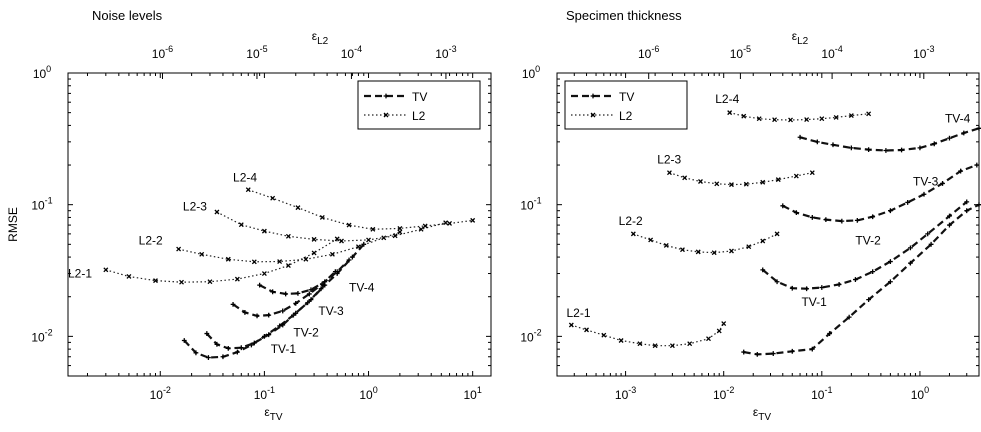 The image size is (981, 432). What do you see at coordinates (531, 72) in the screenshot?
I see `y-tick-label: 10⁰` at bounding box center [531, 72].